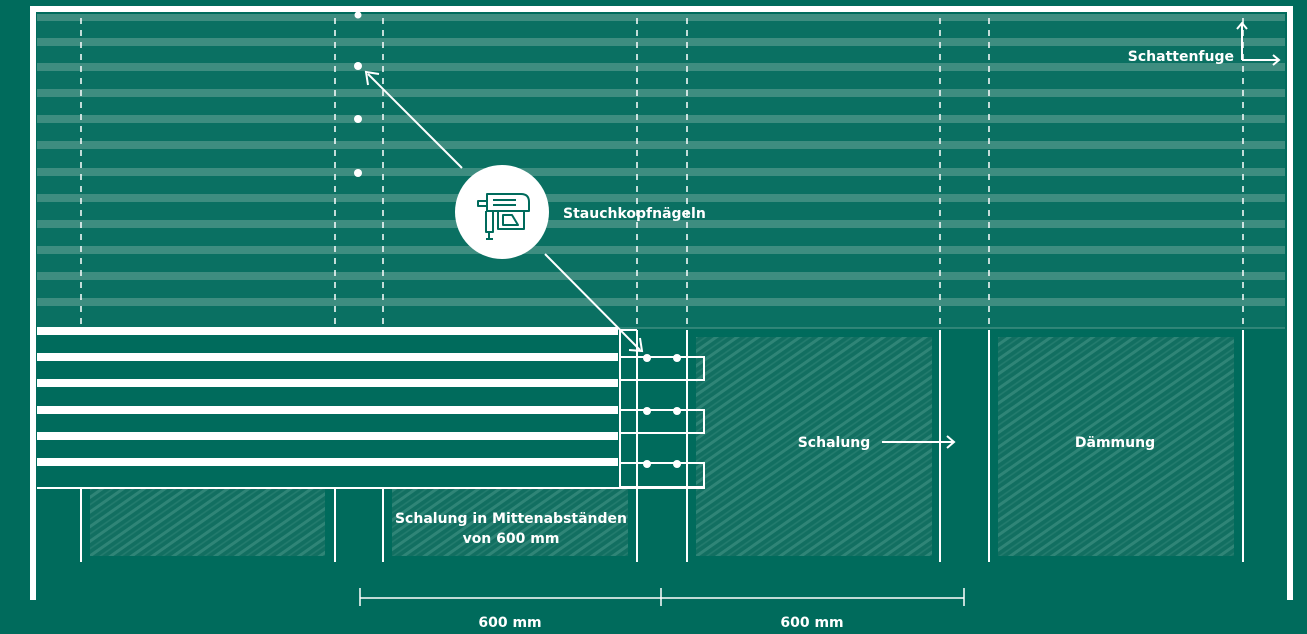 The image size is (1307, 634). Describe the element at coordinates (509, 623) in the screenshot. I see `dimension-left-label: 600 mm` at that location.